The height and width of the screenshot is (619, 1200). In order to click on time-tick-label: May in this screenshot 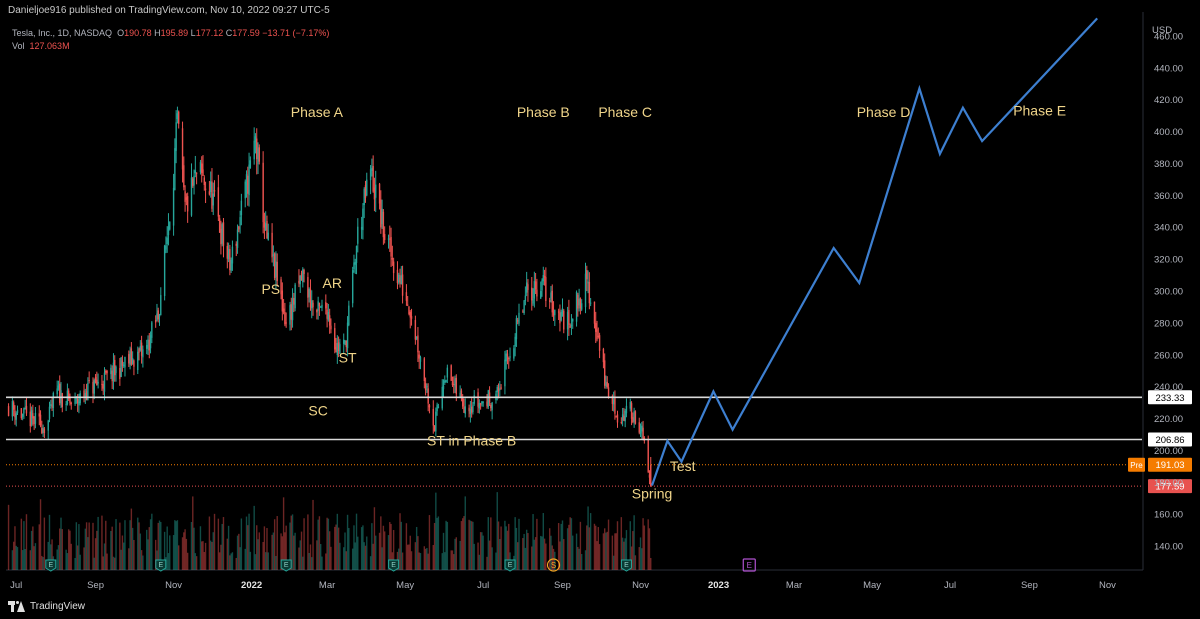, I will do `click(405, 585)`.